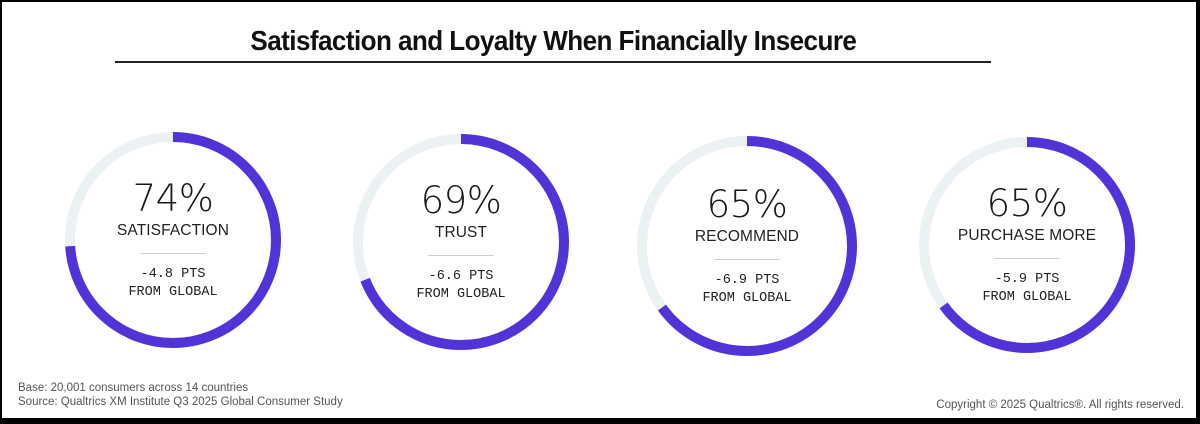 This screenshot has height=424, width=1200. I want to click on metric-label: RECOMMEND, so click(747, 236).